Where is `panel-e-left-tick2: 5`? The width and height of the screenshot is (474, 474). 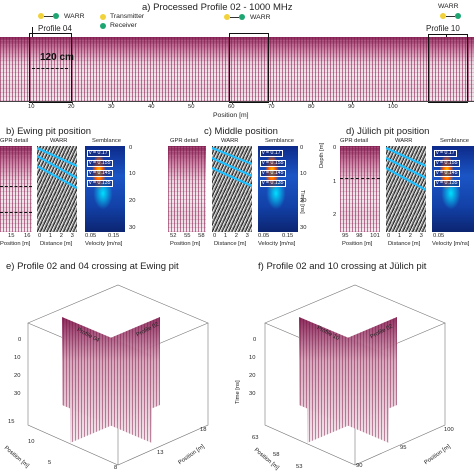 panel-e-left-tick2: 5 is located at coordinates (50, 463).